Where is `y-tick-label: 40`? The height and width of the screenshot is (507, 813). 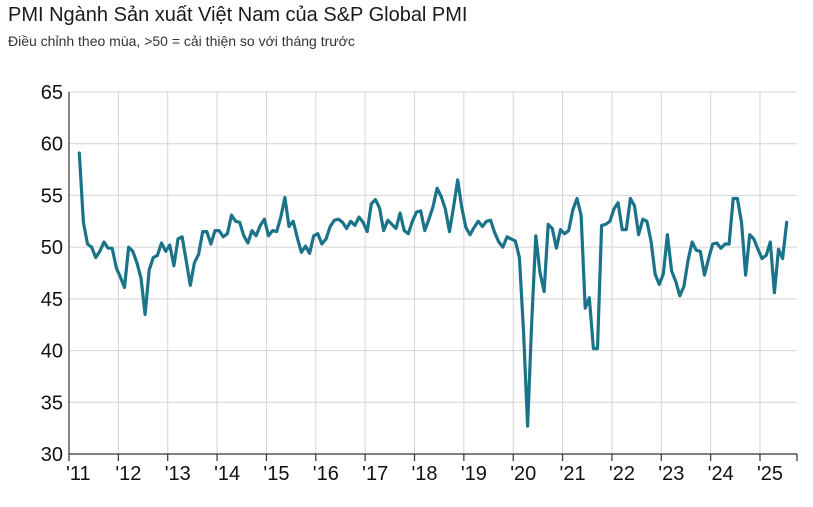
y-tick-label: 40 is located at coordinates (52, 352).